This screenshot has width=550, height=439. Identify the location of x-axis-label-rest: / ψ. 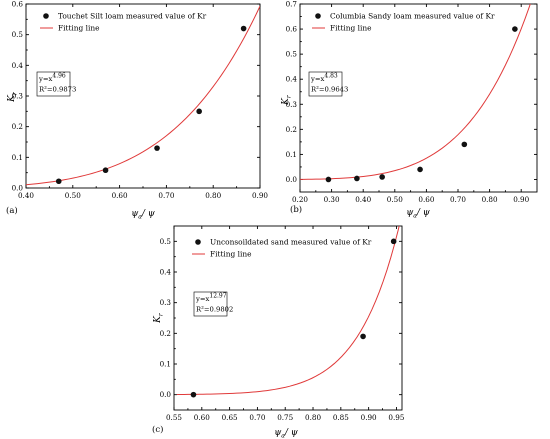
(423, 213).